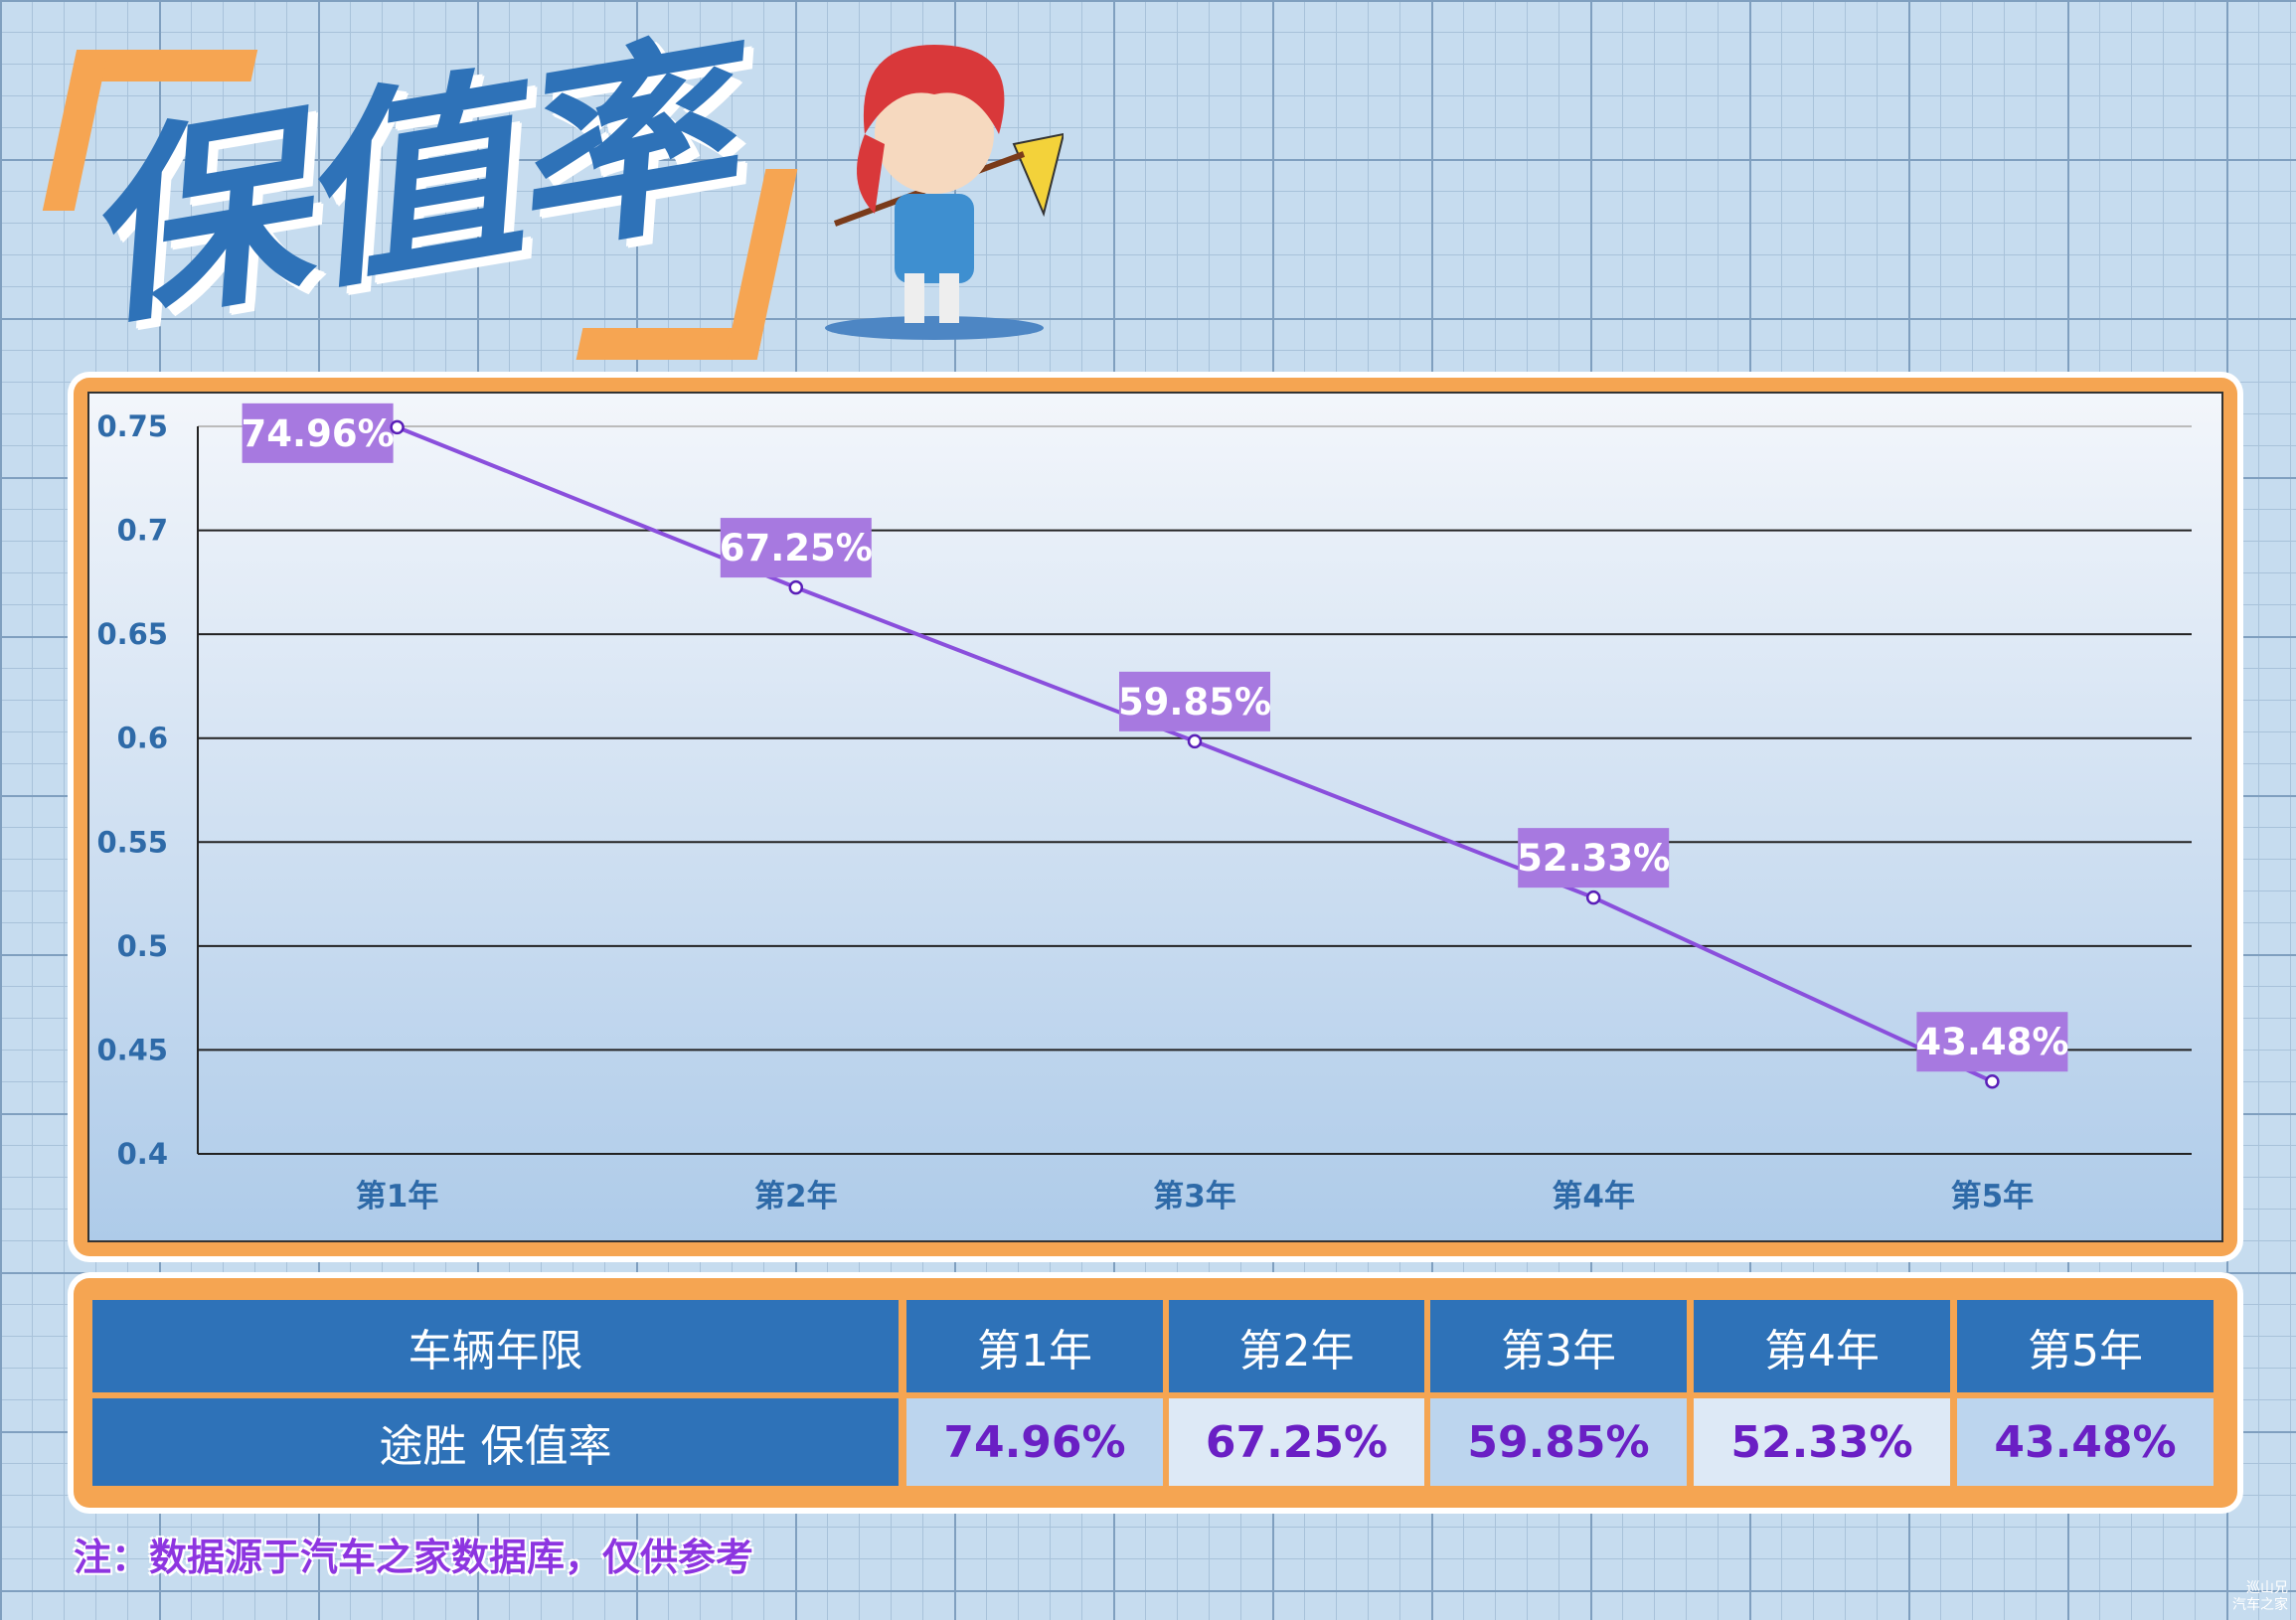 The image size is (2296, 1620). What do you see at coordinates (2085, 1442) in the screenshot?
I see `table-cell: 43.48%` at bounding box center [2085, 1442].